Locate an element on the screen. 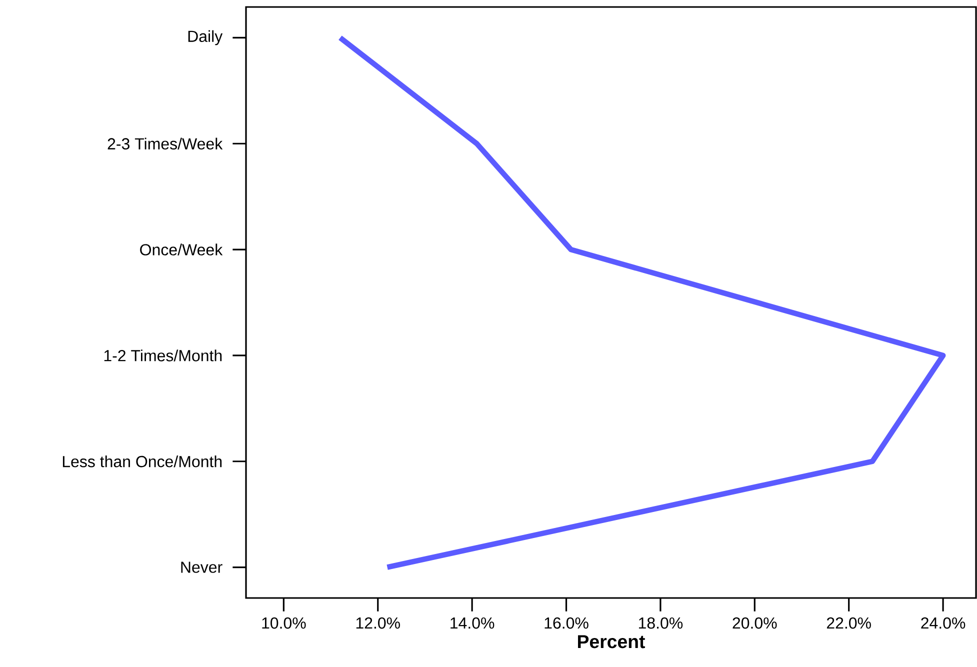 This screenshot has width=977, height=667. x-tick-label: 14.0% is located at coordinates (472, 623).